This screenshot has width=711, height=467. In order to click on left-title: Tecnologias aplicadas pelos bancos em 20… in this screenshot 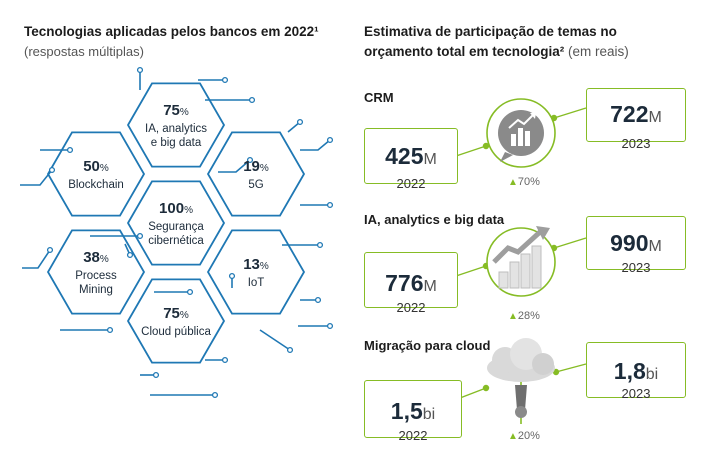, I will do `click(171, 31)`.